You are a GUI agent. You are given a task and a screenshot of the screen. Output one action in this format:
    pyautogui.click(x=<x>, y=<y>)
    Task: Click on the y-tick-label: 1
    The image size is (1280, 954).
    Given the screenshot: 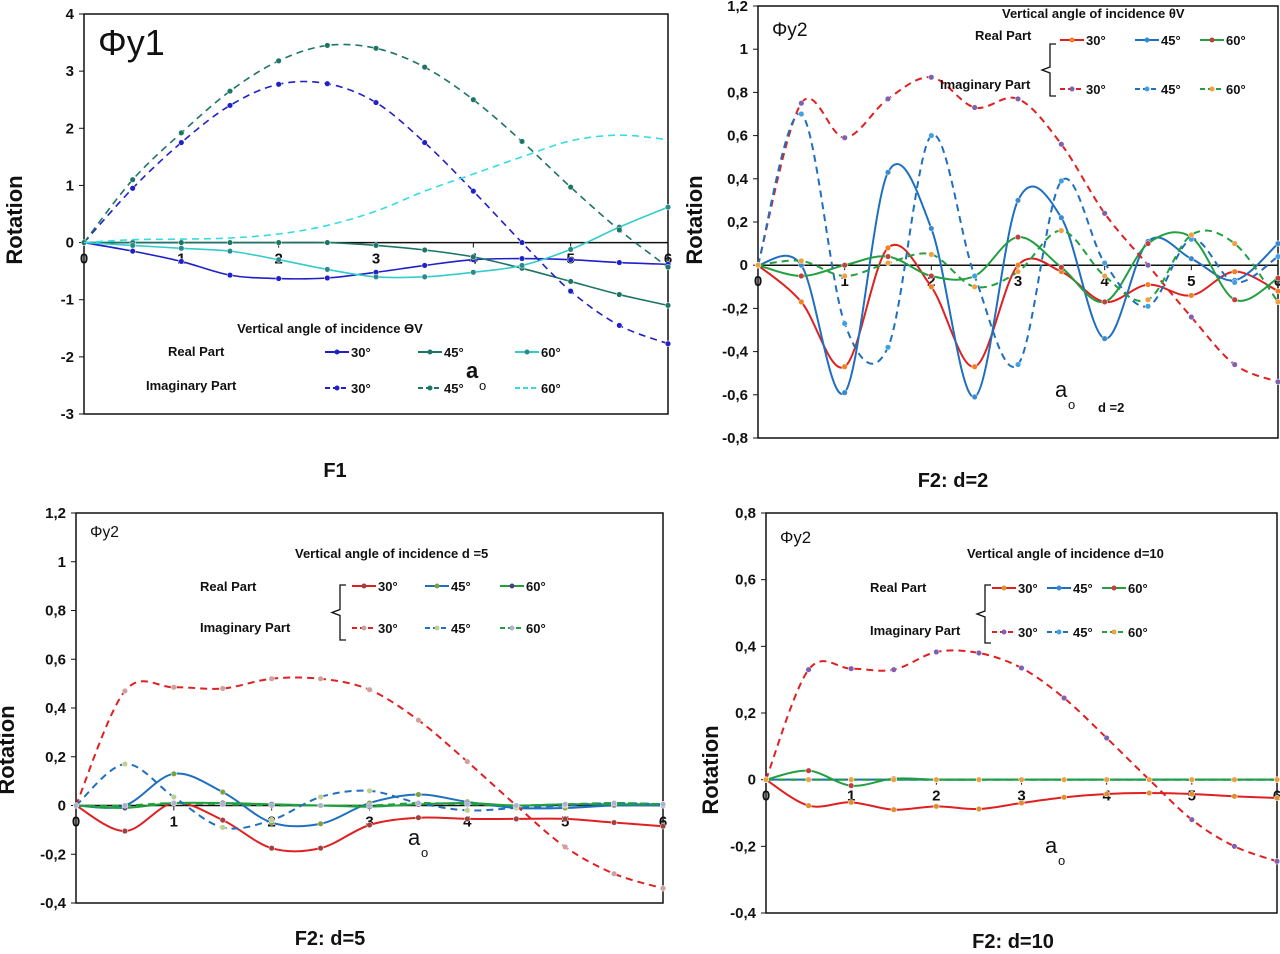 What is the action you would take?
    pyautogui.click(x=70, y=185)
    